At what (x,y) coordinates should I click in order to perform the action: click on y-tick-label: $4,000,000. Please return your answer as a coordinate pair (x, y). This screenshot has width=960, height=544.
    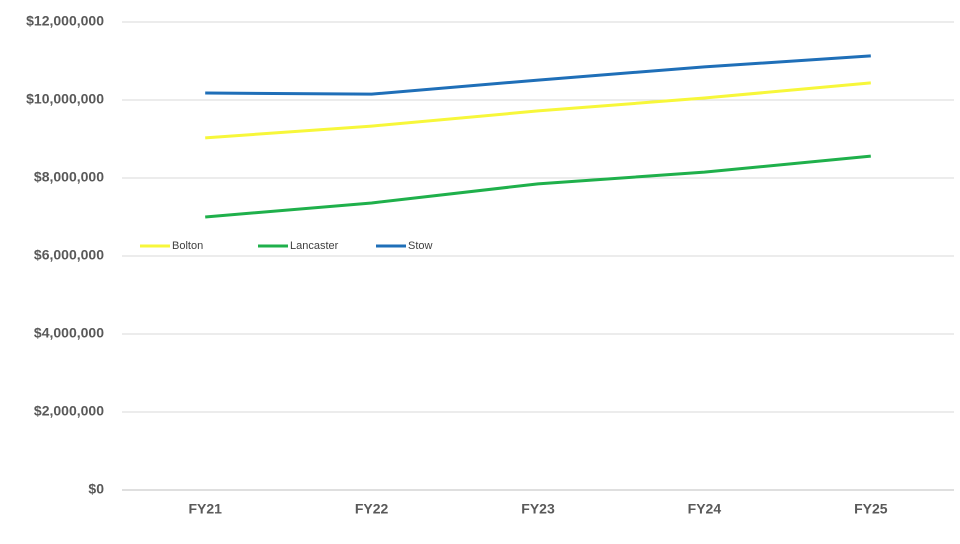
    Looking at the image, I should click on (69, 333).